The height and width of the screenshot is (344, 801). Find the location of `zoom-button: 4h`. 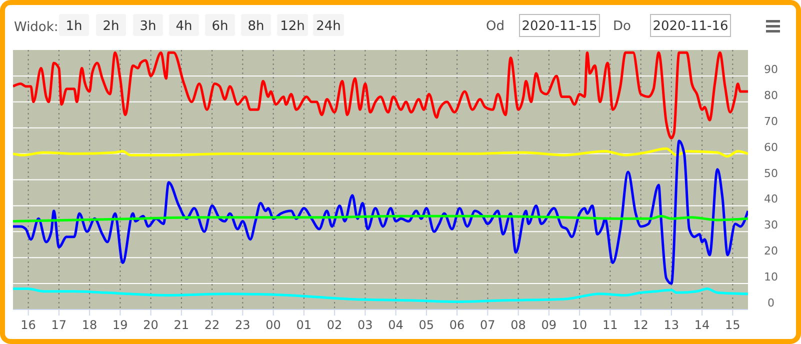

zoom-button: 4h is located at coordinates (184, 25).